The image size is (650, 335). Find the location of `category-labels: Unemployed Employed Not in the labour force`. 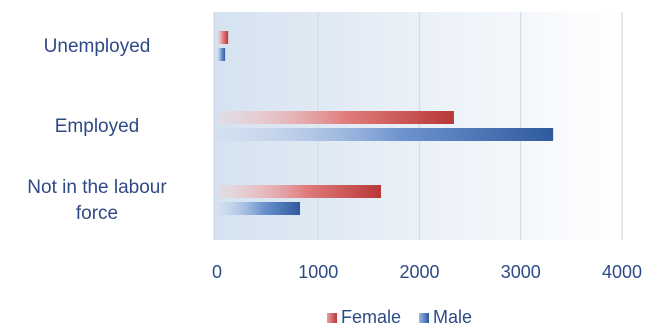

category-labels: Unemployed Employed Not in the labour force is located at coordinates (97, 130).